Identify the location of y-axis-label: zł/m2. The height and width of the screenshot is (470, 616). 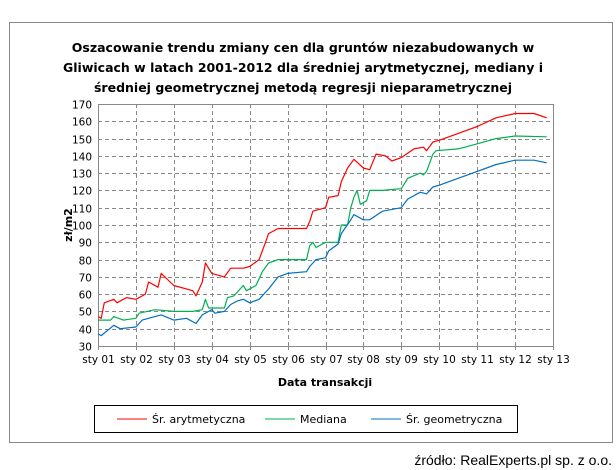
(68, 225).